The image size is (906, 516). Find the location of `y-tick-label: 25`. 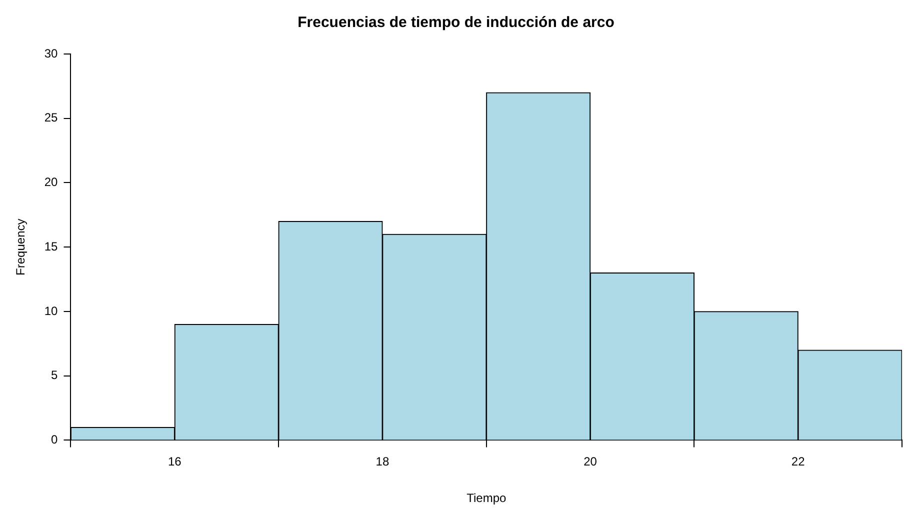

y-tick-label: 25 is located at coordinates (51, 117).